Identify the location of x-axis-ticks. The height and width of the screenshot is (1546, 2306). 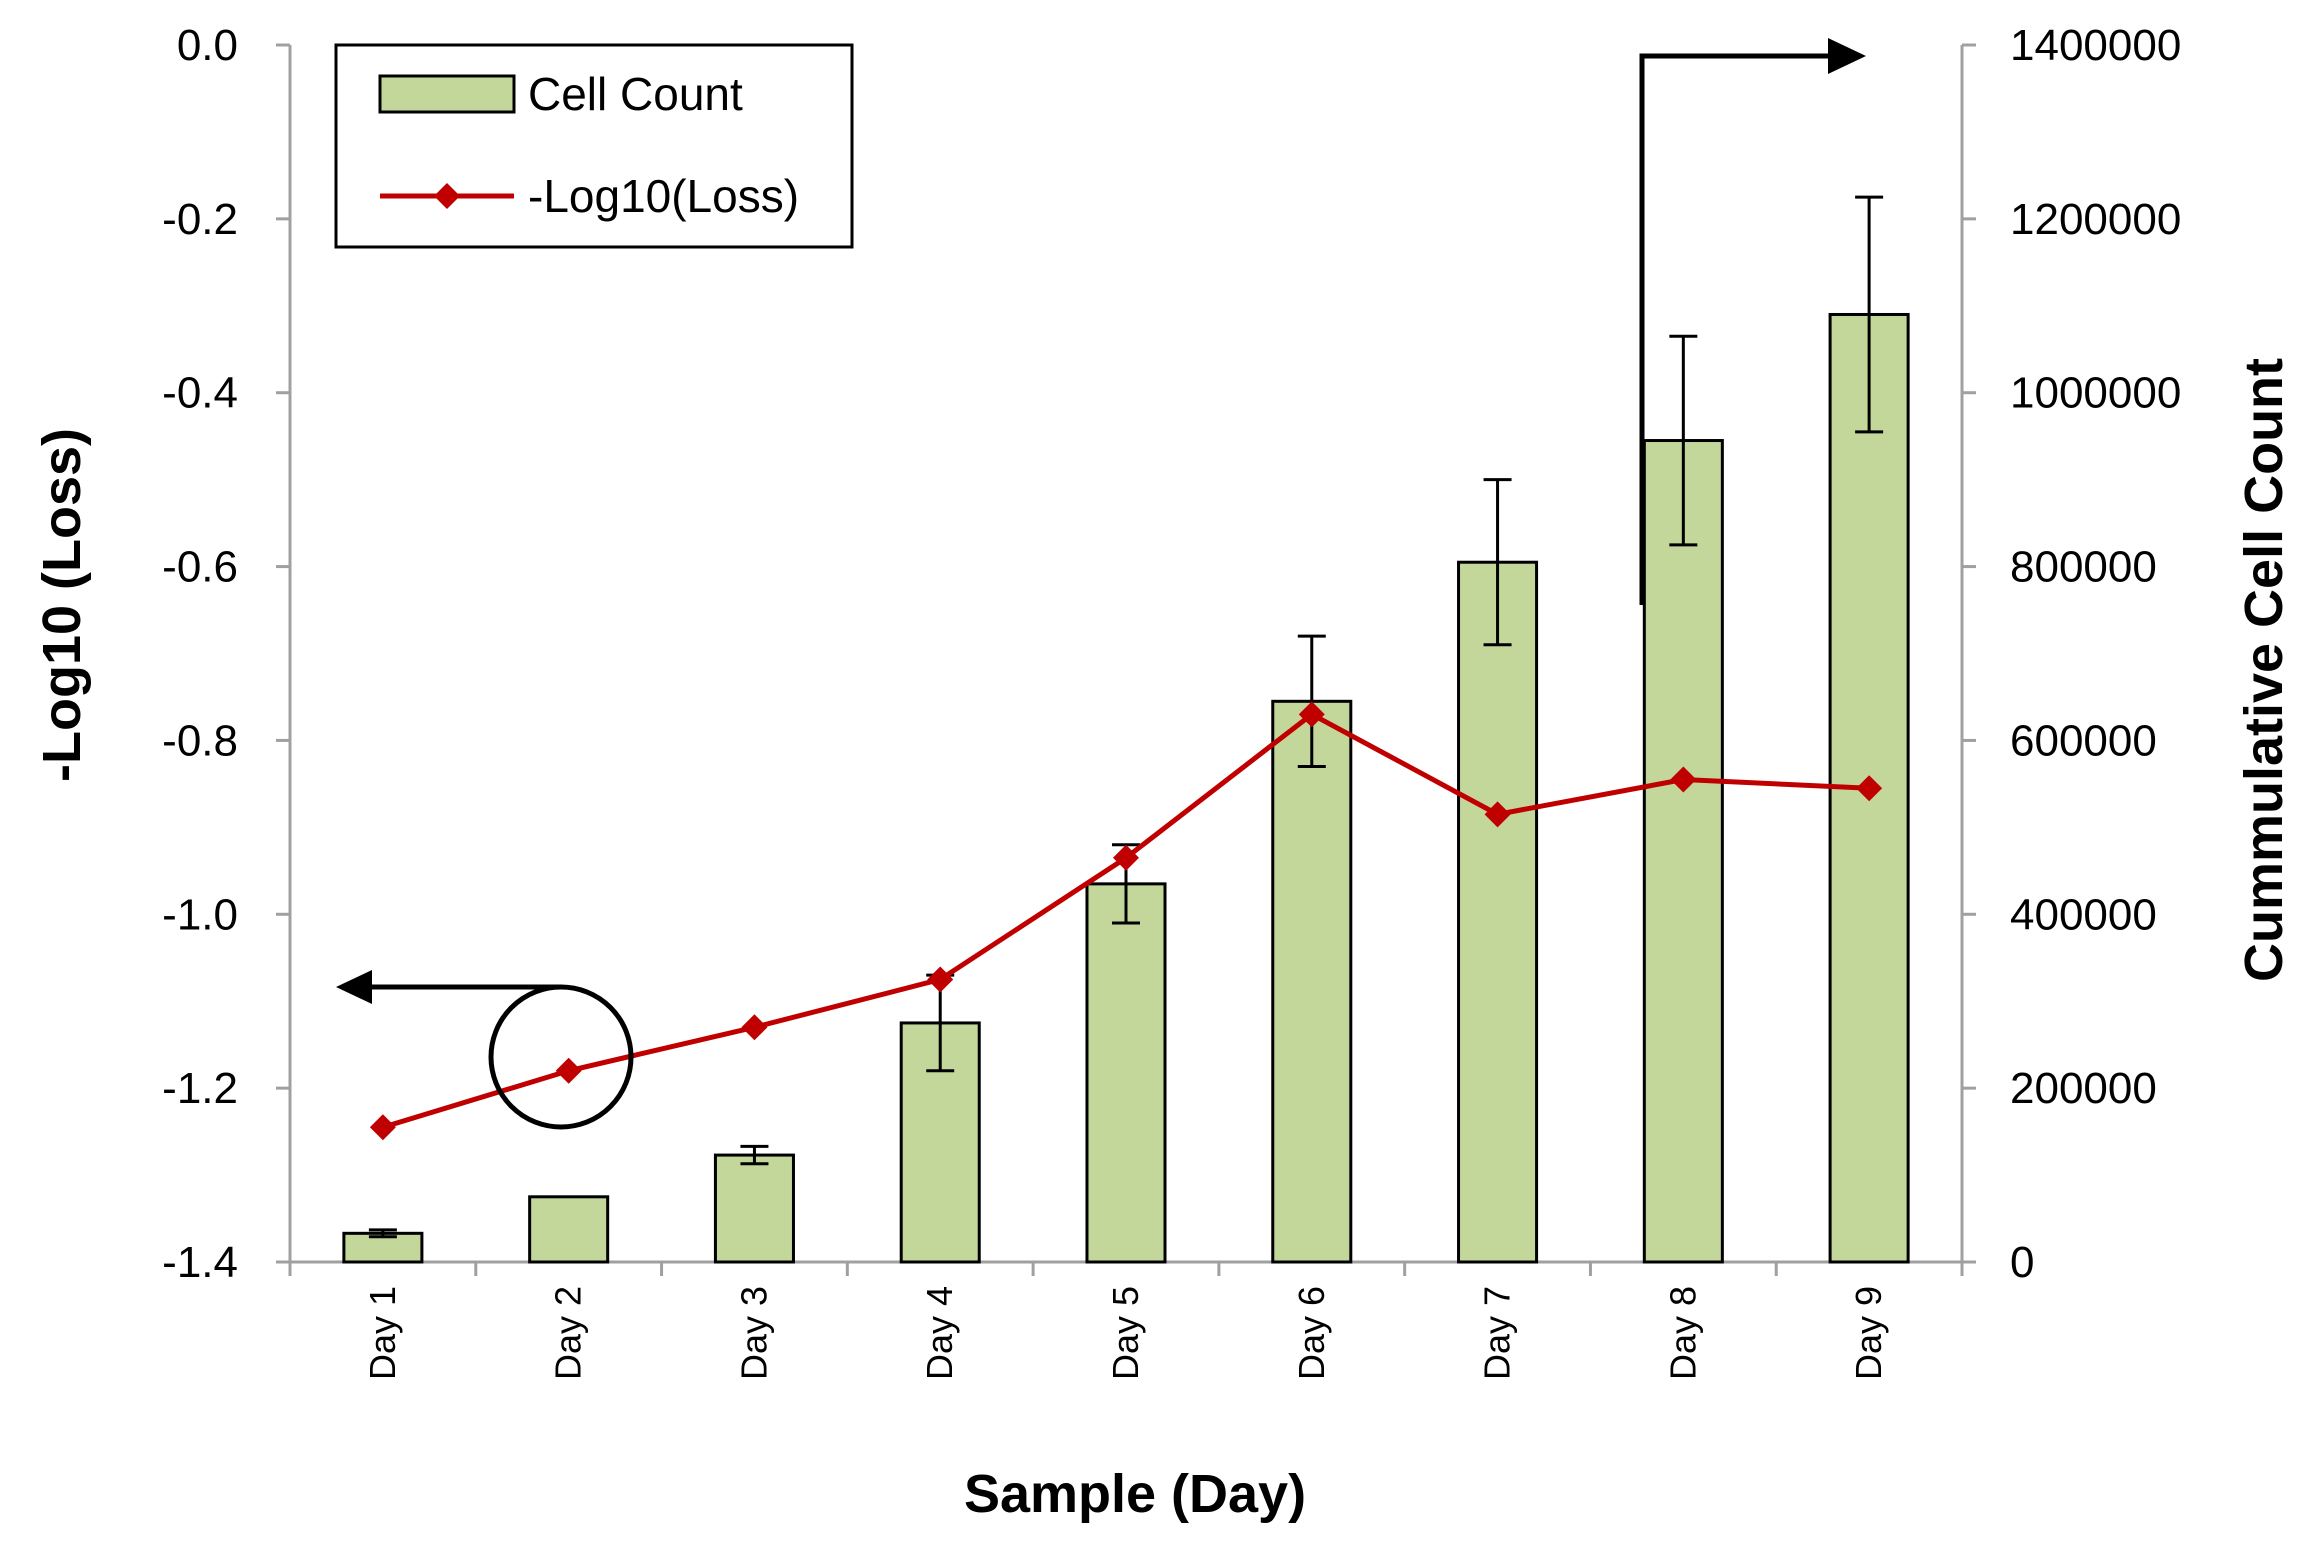
(1126, 1269).